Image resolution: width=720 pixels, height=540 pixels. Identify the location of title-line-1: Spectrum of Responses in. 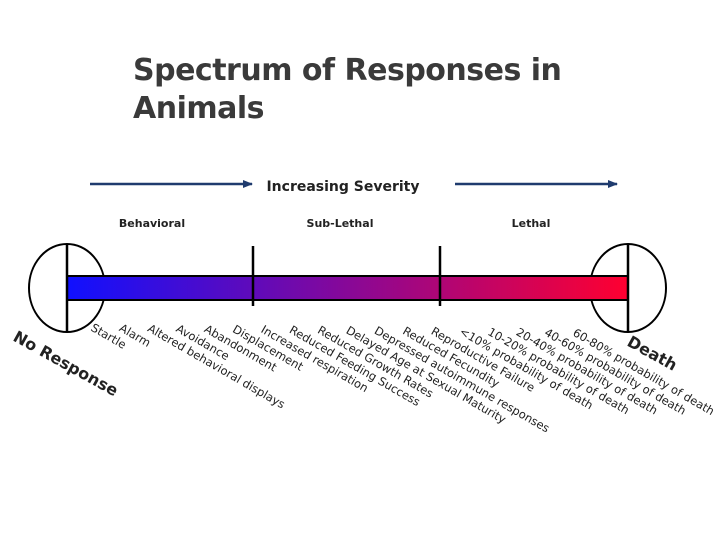
(347, 70).